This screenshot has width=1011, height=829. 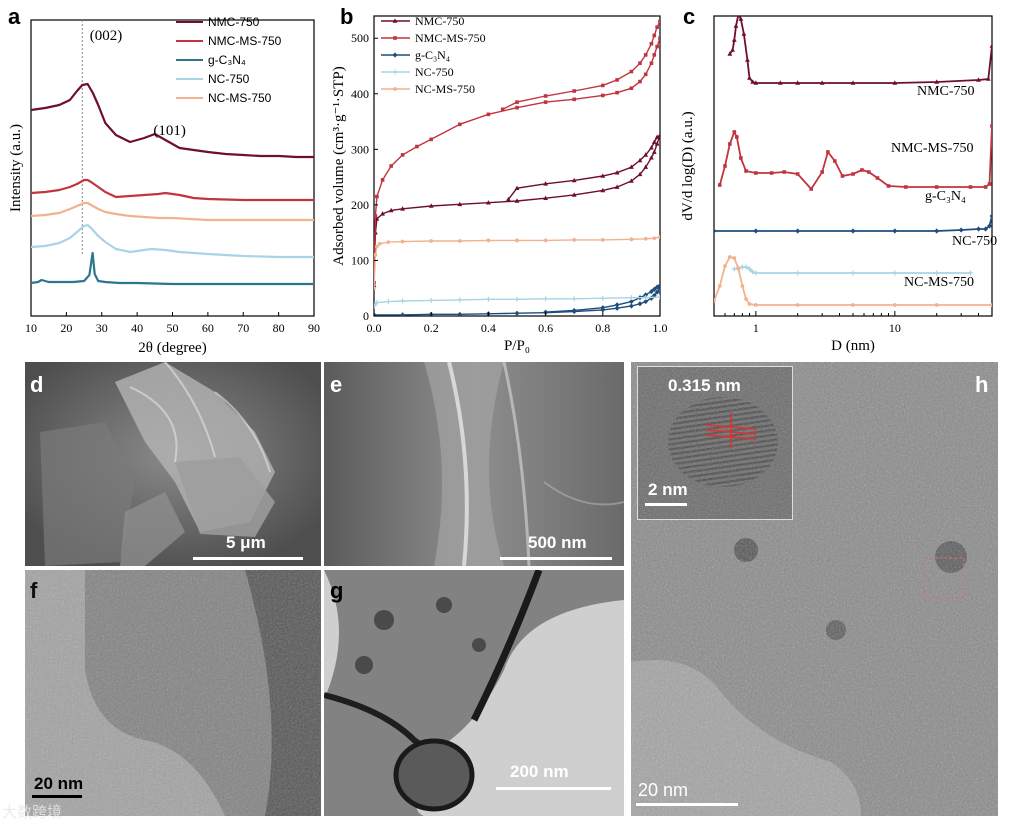 I want to click on panel-label-c: c, so click(x=689, y=16).